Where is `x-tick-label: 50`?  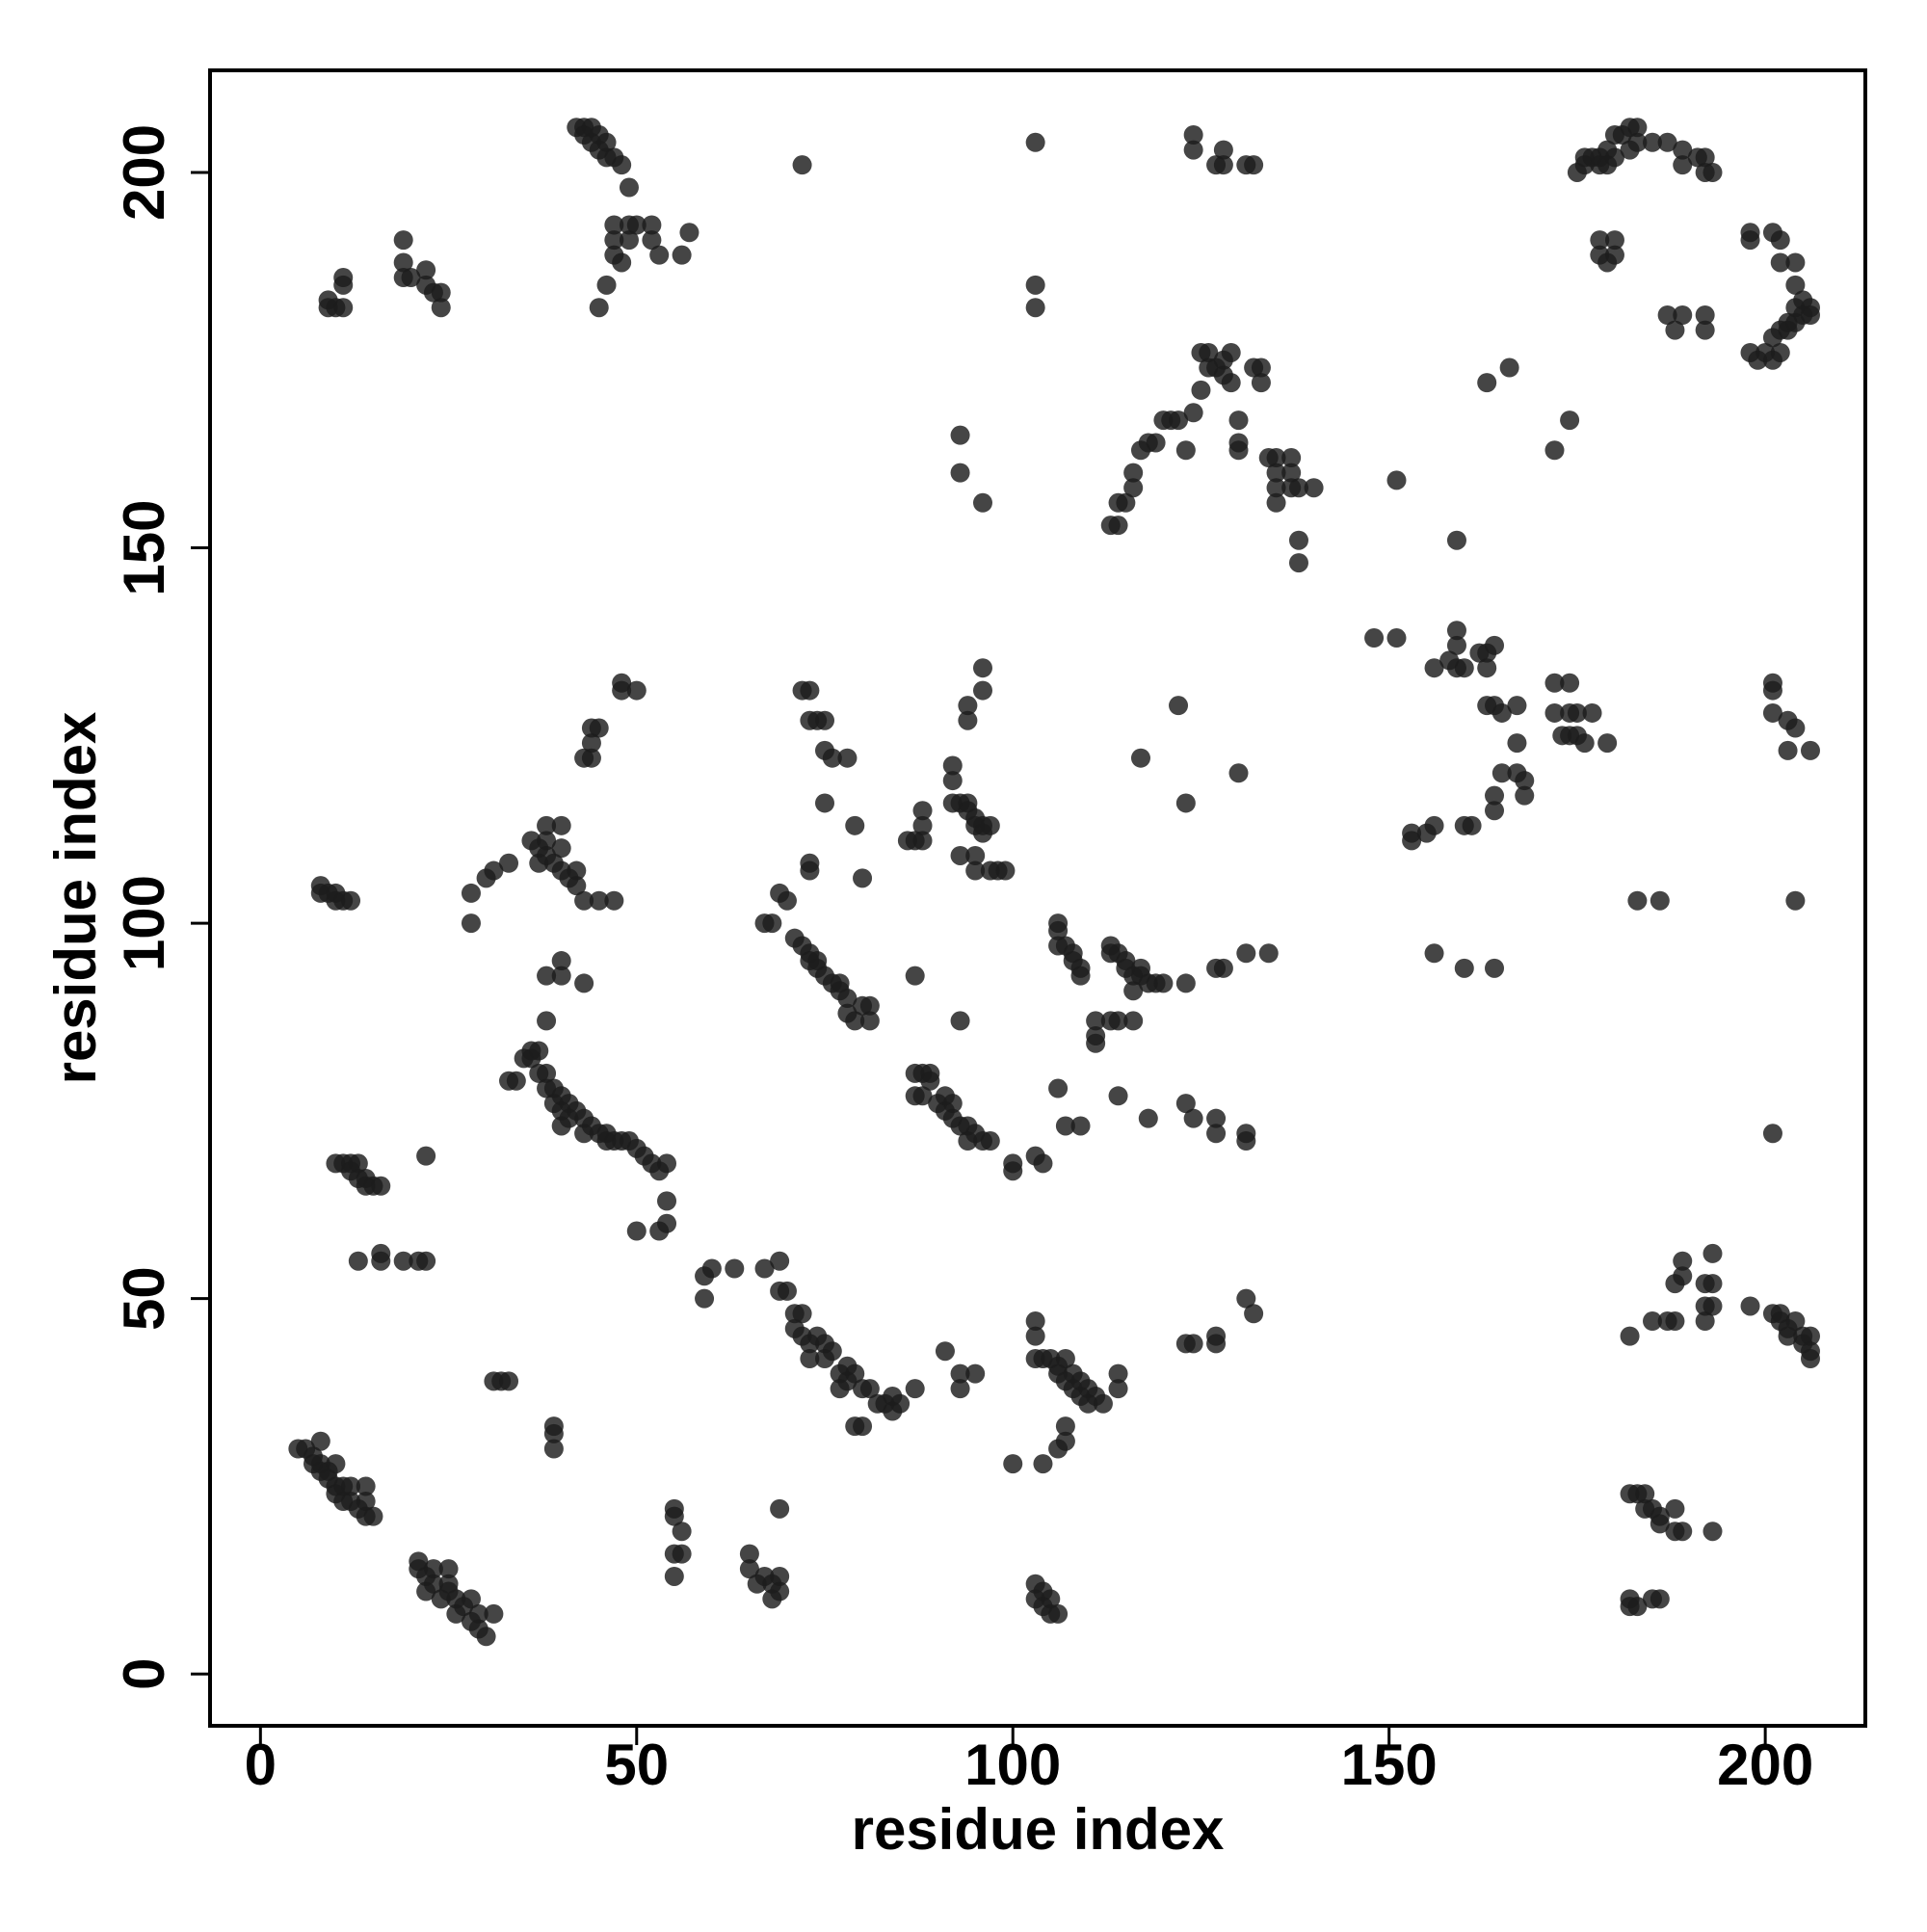 x-tick-label: 50 is located at coordinates (637, 1765).